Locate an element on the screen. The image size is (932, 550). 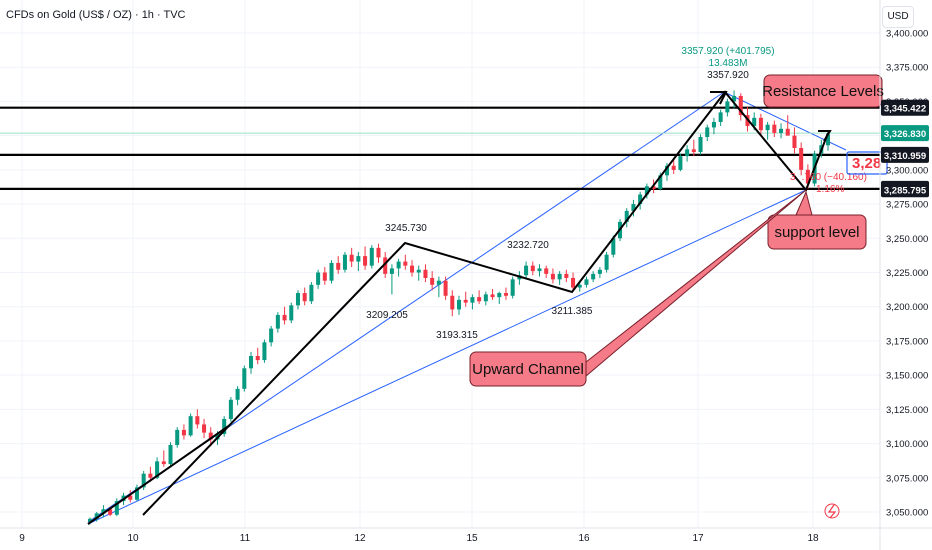
symbol-title: CFDs on Gold (US$ / OZ) · 1h · TVC is located at coordinates (96, 15).